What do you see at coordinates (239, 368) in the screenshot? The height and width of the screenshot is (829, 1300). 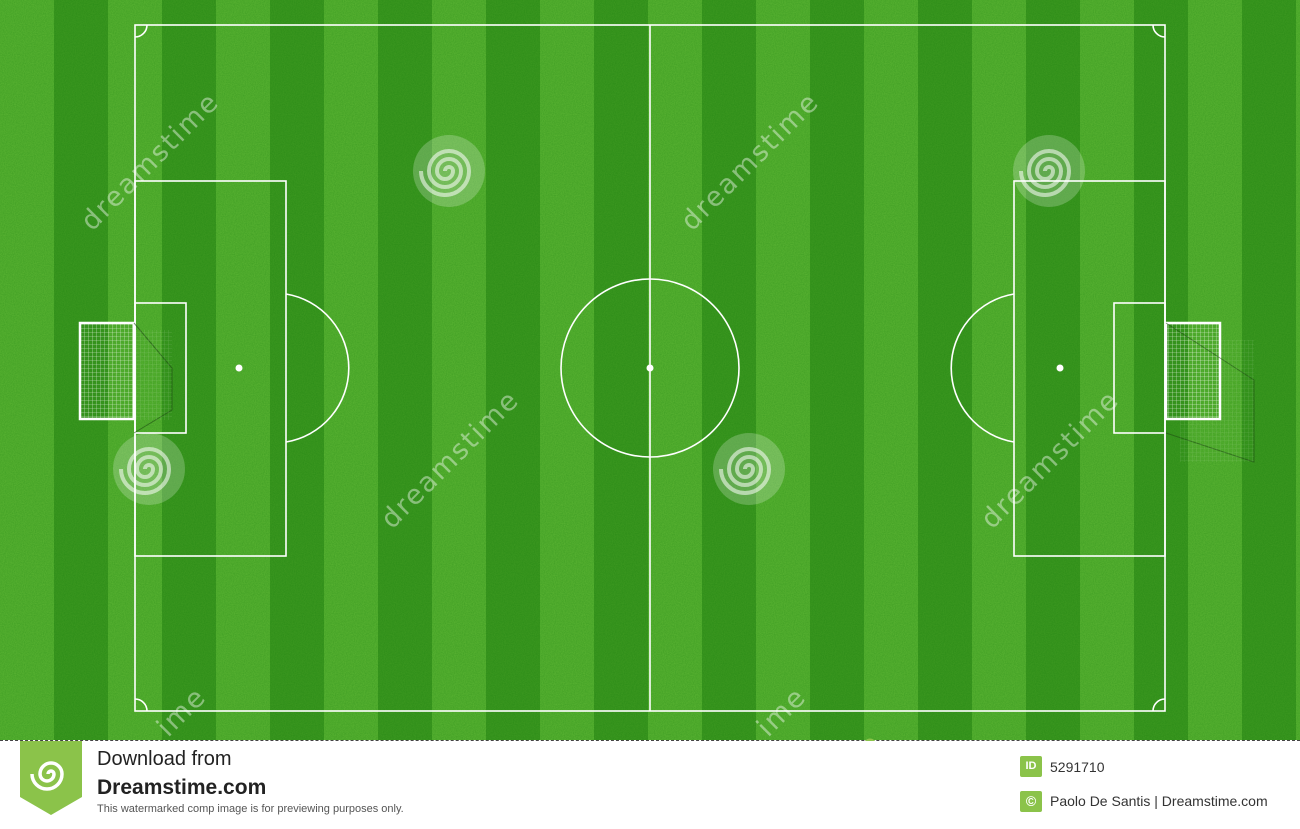 I see `left-penalty-spot` at bounding box center [239, 368].